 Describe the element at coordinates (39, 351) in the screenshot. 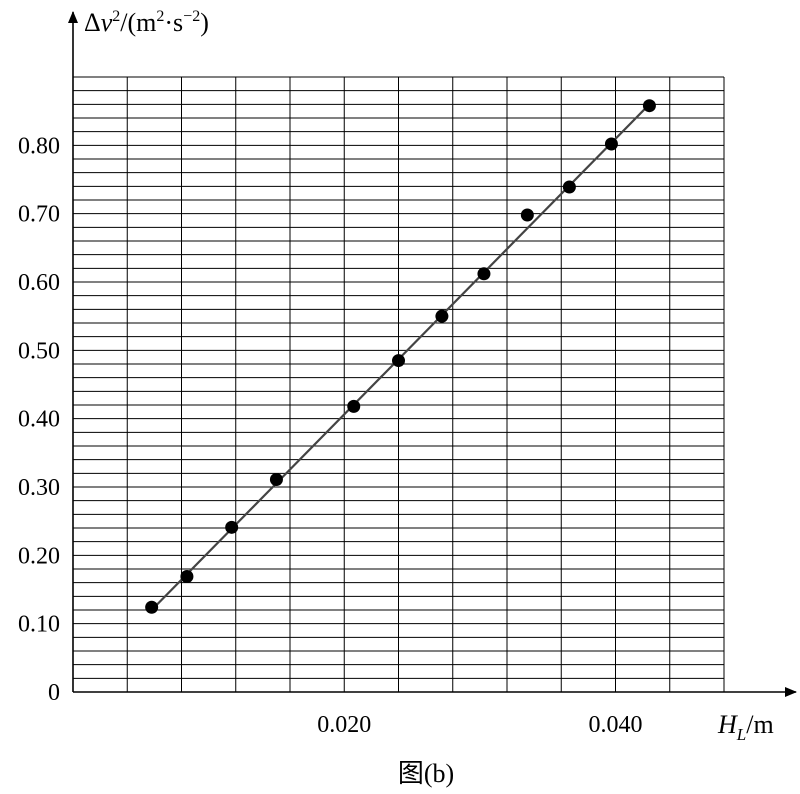

I see `y-tick-label: 0.50` at that location.